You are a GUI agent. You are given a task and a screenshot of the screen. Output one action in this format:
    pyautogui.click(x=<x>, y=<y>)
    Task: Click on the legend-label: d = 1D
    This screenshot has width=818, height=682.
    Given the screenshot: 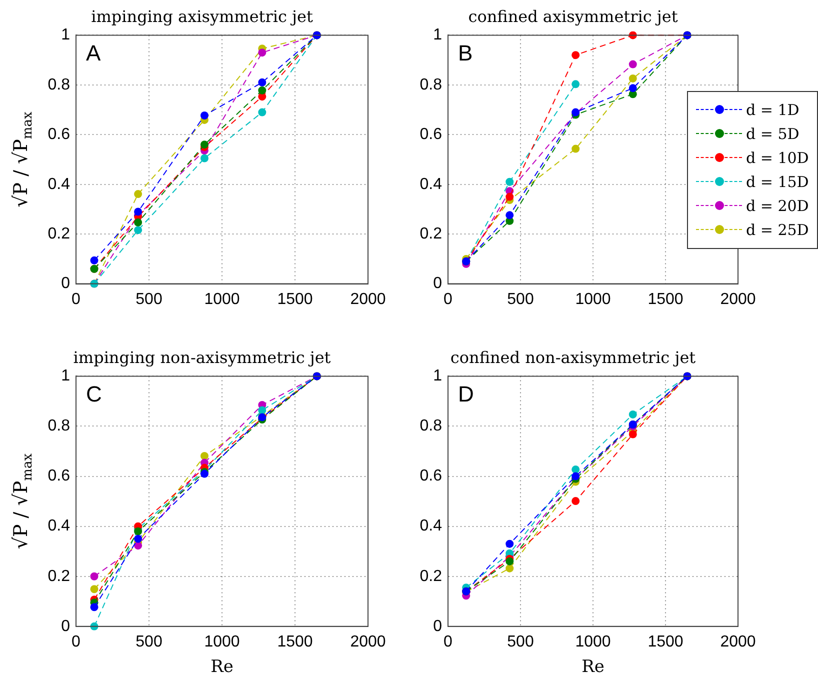 What is the action you would take?
    pyautogui.click(x=773, y=110)
    